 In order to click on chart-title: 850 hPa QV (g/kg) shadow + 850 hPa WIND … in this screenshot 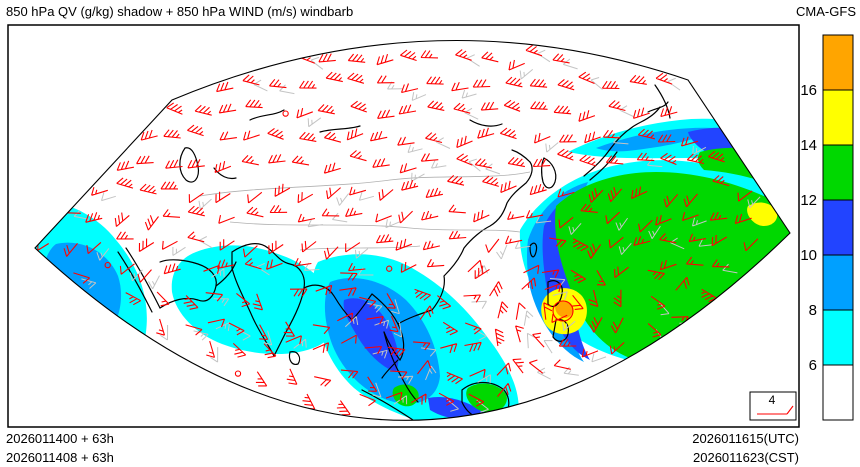, I will do `click(180, 11)`.